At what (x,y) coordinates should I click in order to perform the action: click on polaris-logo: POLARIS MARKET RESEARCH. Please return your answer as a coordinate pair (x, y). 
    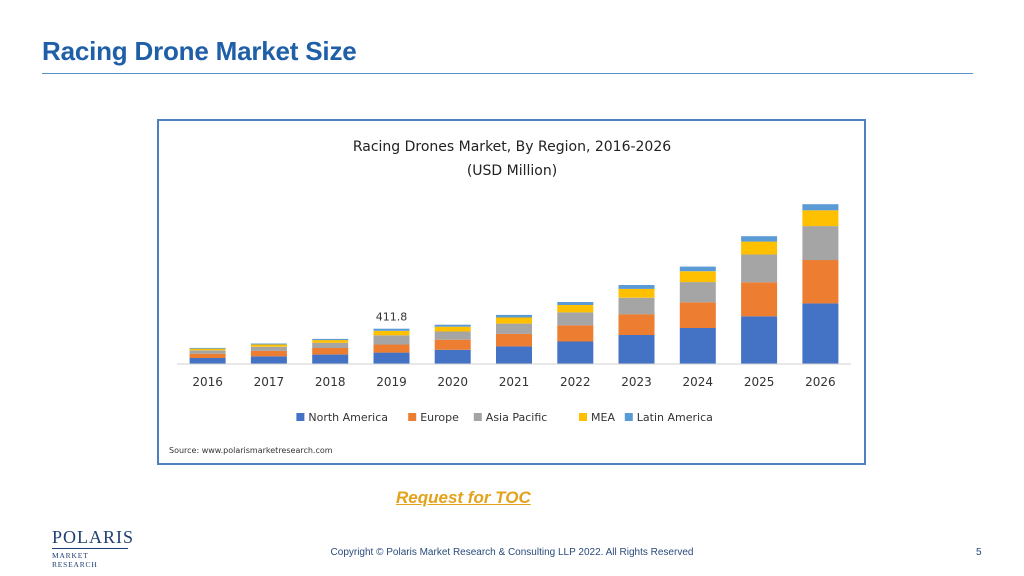
    Looking at the image, I should click on (93, 548).